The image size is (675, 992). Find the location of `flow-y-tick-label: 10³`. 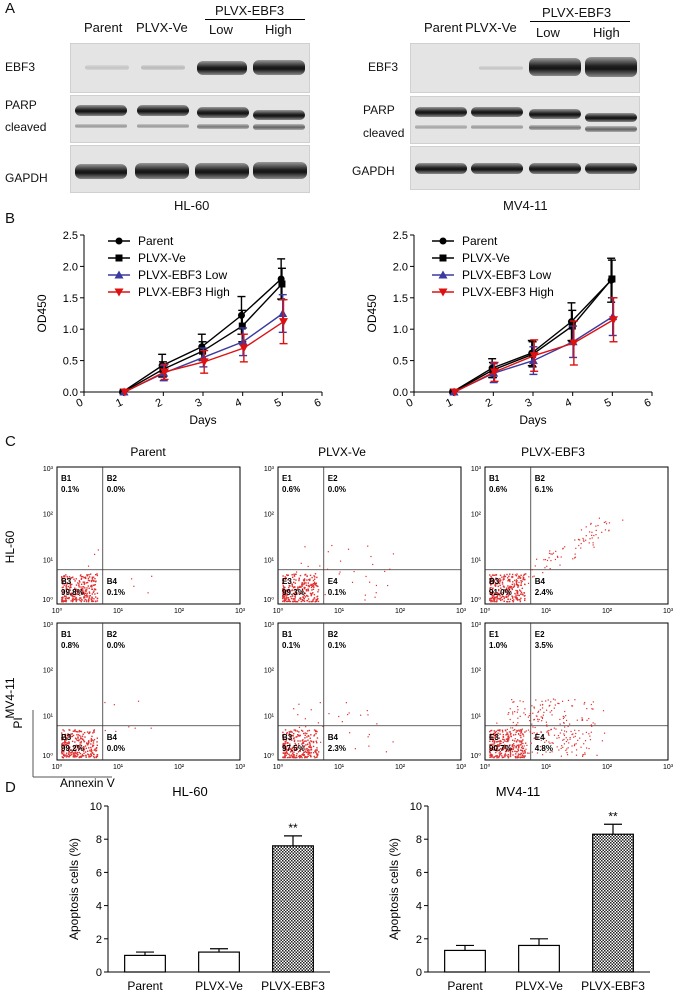

flow-y-tick-label: 10³ is located at coordinates (269, 625).